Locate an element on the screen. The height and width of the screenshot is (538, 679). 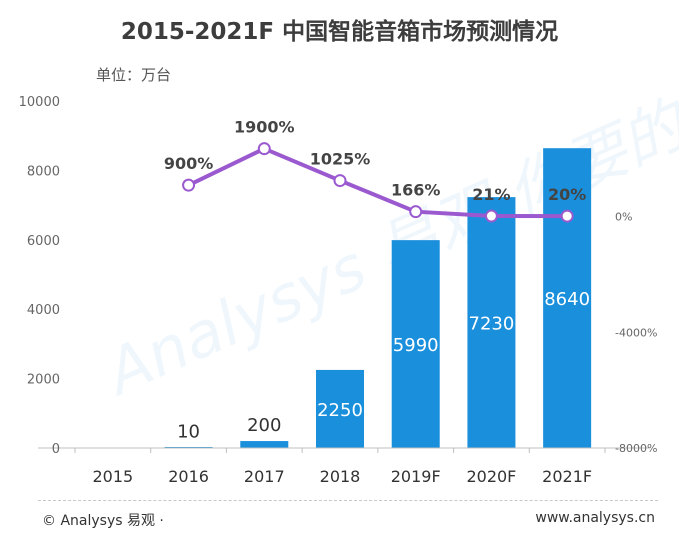
bar-value-label: 200 is located at coordinates (264, 425).